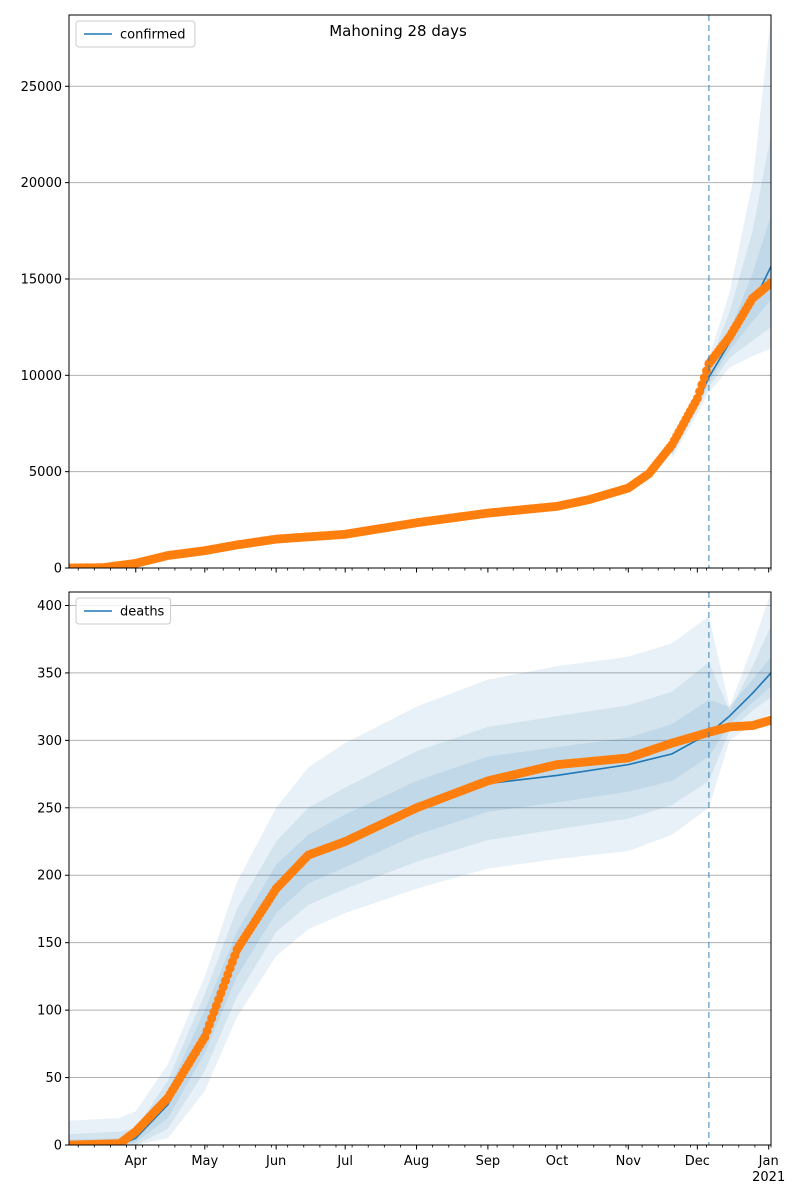 Image resolution: width=800 pixels, height=1200 pixels. What do you see at coordinates (49, 943) in the screenshot?
I see `y-tick-label: 150` at bounding box center [49, 943].